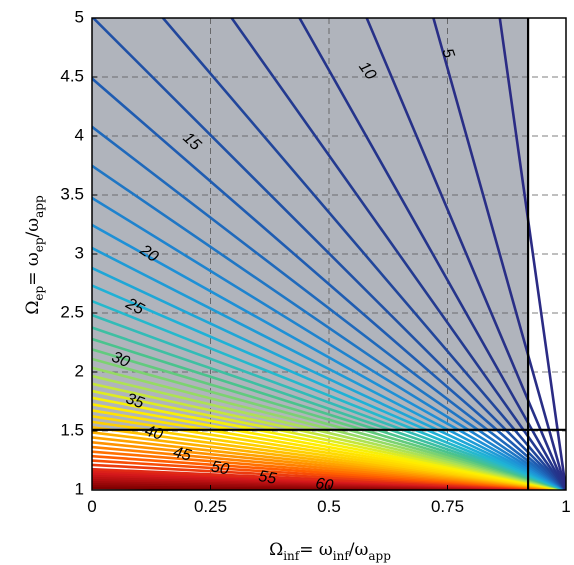 This screenshot has height=565, width=574. What do you see at coordinates (330, 551) in the screenshot?
I see `x-axis-label: Ωinf= ωinf/ωapp` at bounding box center [330, 551].